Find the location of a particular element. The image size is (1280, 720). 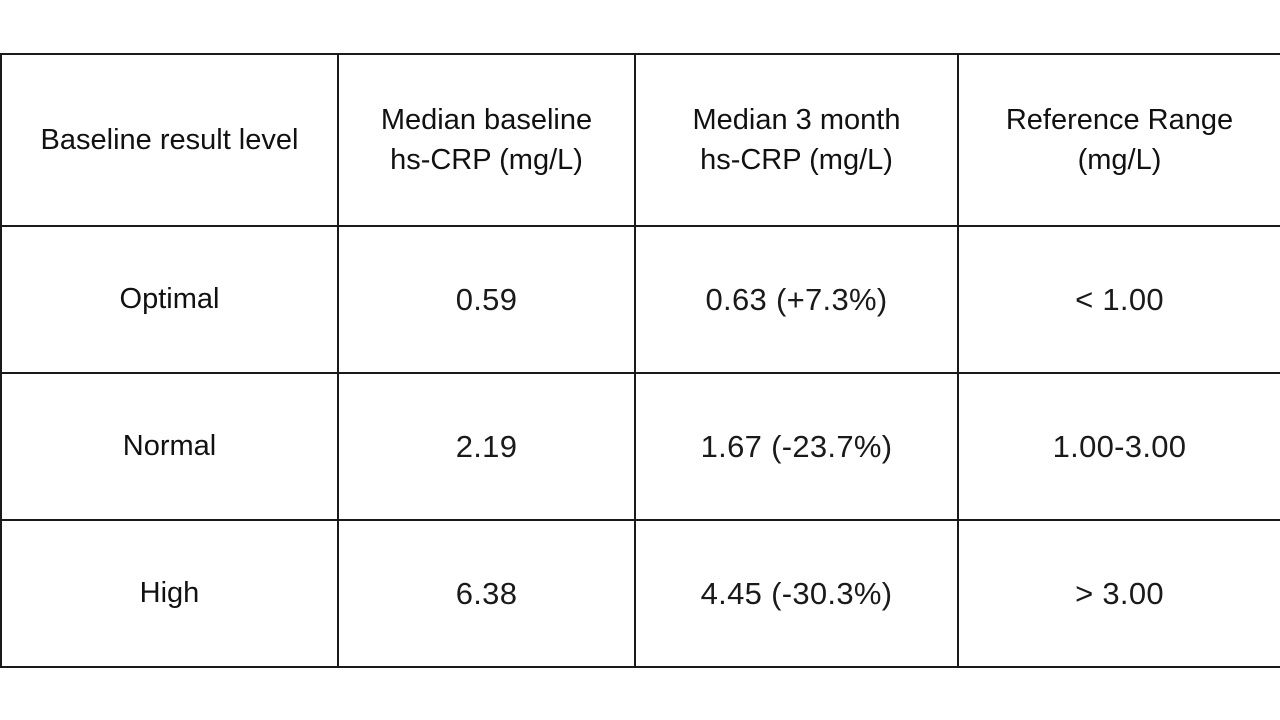

baseline-value: 6.38 is located at coordinates (486, 593).